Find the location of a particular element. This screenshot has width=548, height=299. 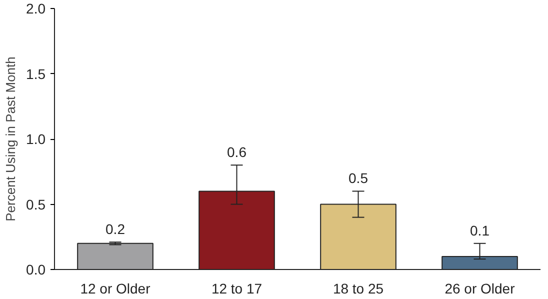

x-tick-label: 18 to 25 is located at coordinates (358, 288).